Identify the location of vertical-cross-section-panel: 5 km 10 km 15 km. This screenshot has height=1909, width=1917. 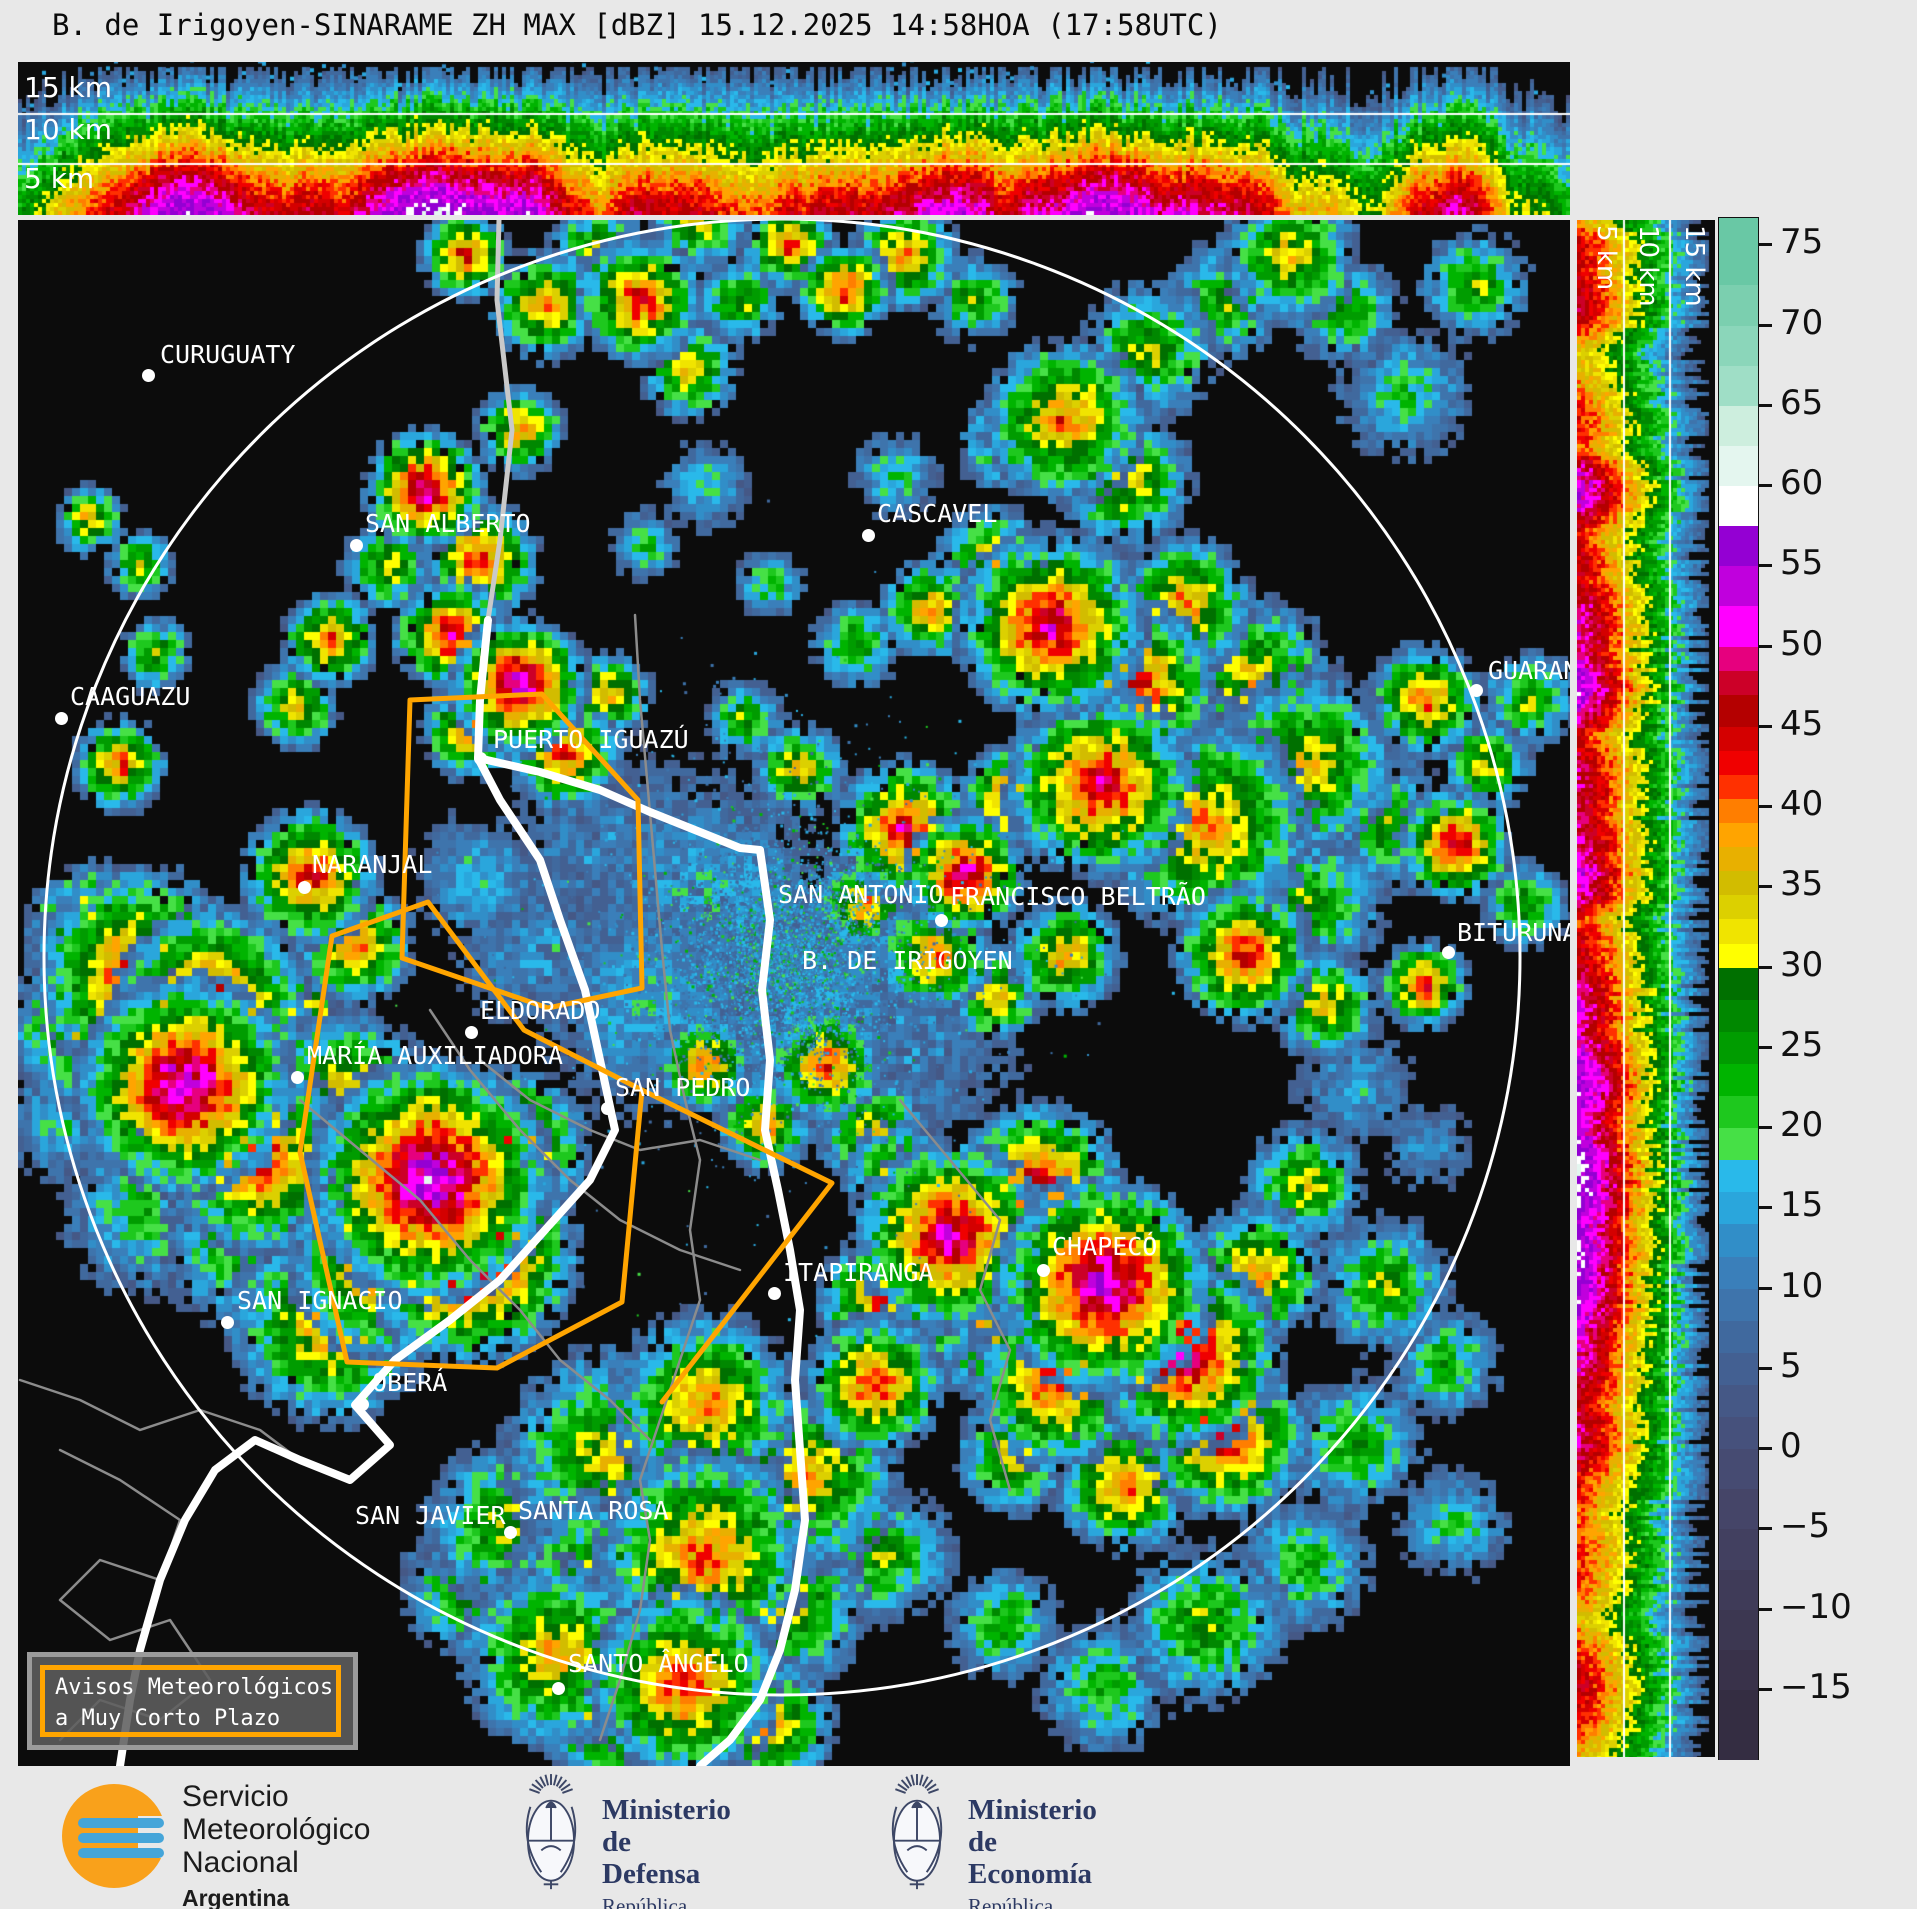
(1646, 988).